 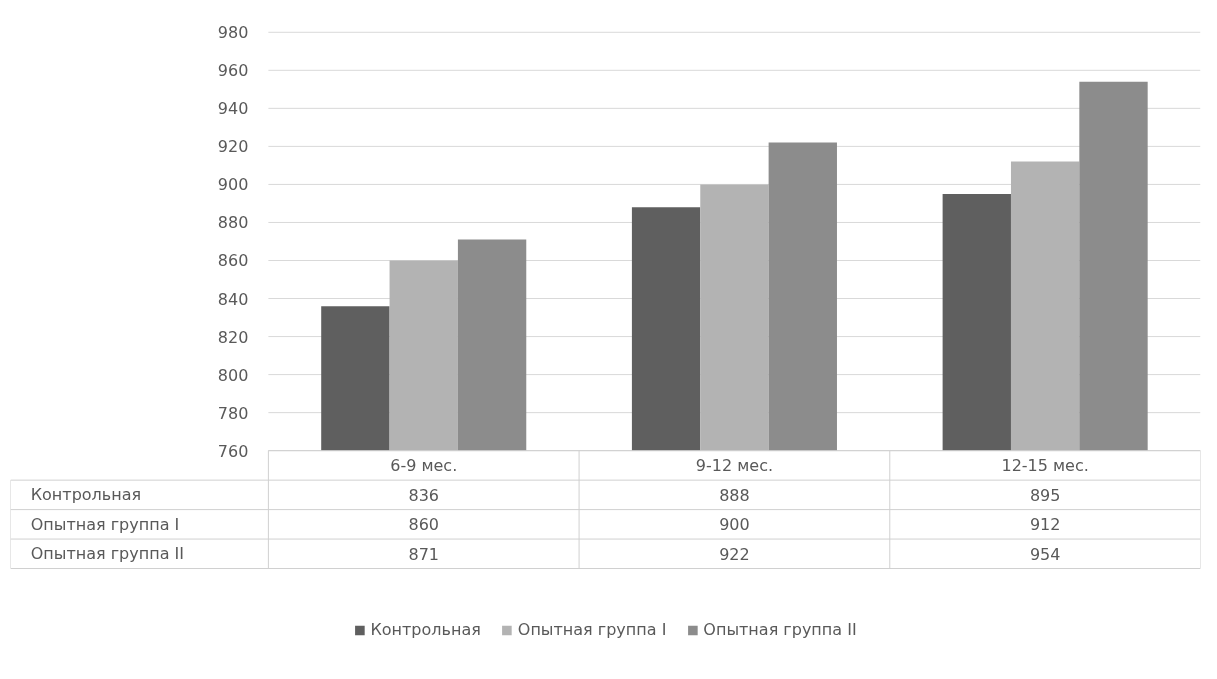 What do you see at coordinates (233, 261) in the screenshot?
I see `y-tick-label: 860` at bounding box center [233, 261].